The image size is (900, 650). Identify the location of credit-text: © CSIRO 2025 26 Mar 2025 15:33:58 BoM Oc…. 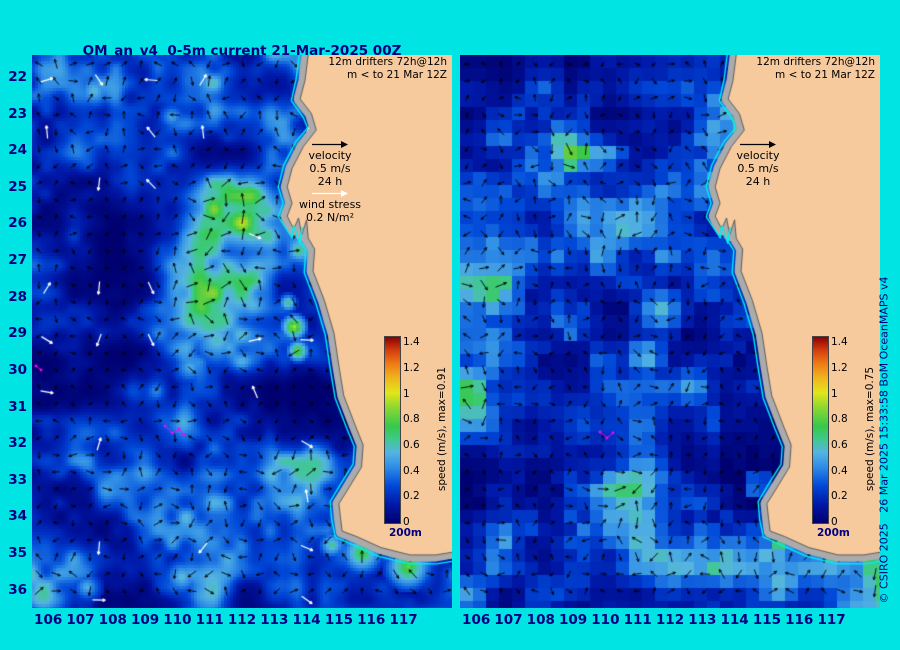
(884, 440).